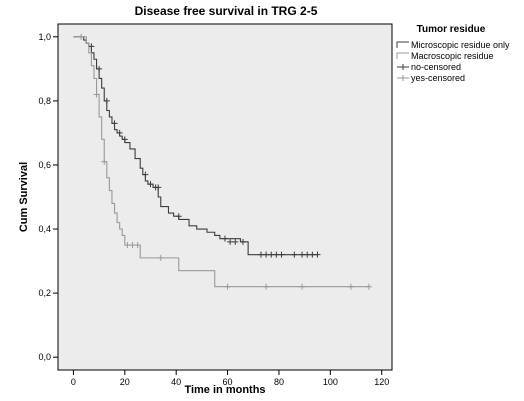  I want to click on y-tick-label: 0,4, so click(44, 229).